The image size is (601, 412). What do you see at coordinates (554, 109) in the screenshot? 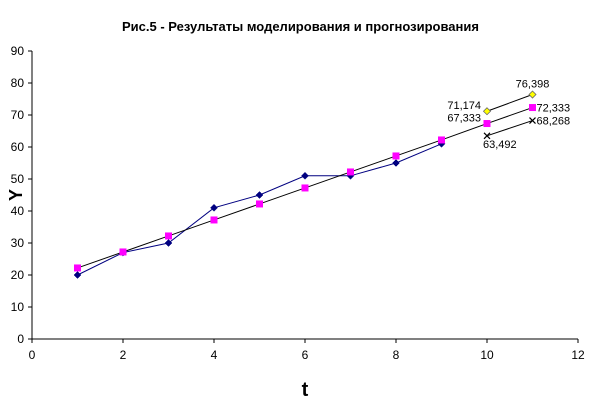
I see `data-label: 72,333` at bounding box center [554, 109].